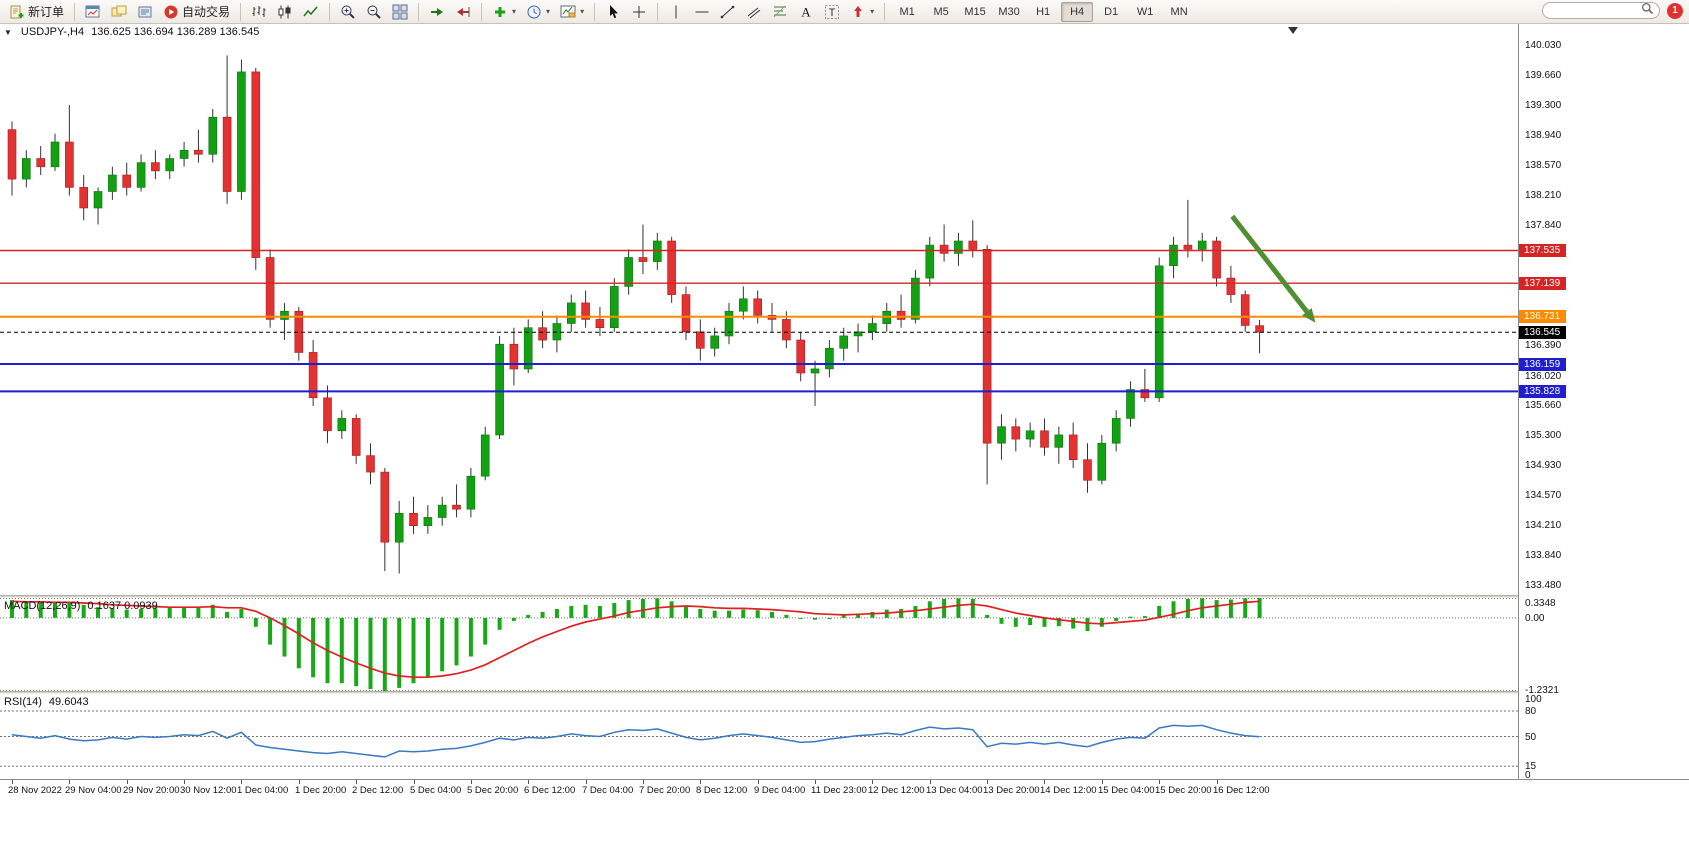  What do you see at coordinates (676, 12) in the screenshot?
I see `vertical-line-button` at bounding box center [676, 12].